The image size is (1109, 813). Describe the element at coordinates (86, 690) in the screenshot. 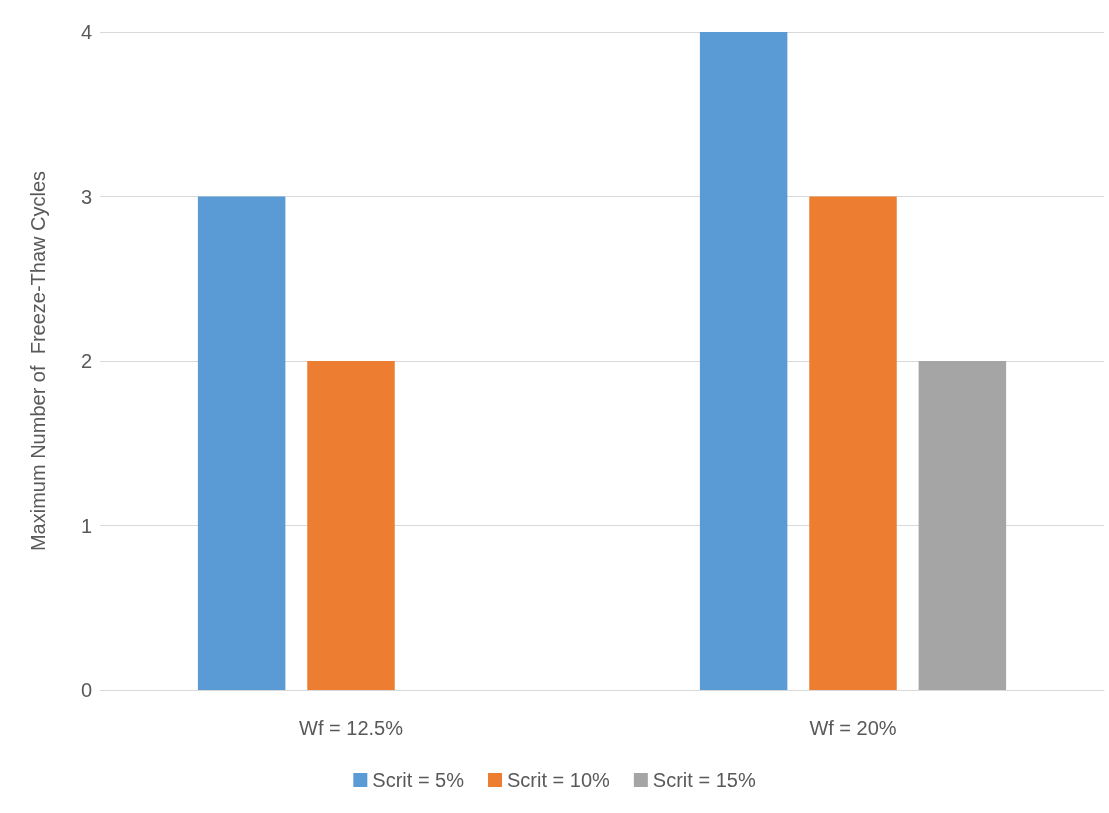

I see `y-tick-label: 0` at that location.